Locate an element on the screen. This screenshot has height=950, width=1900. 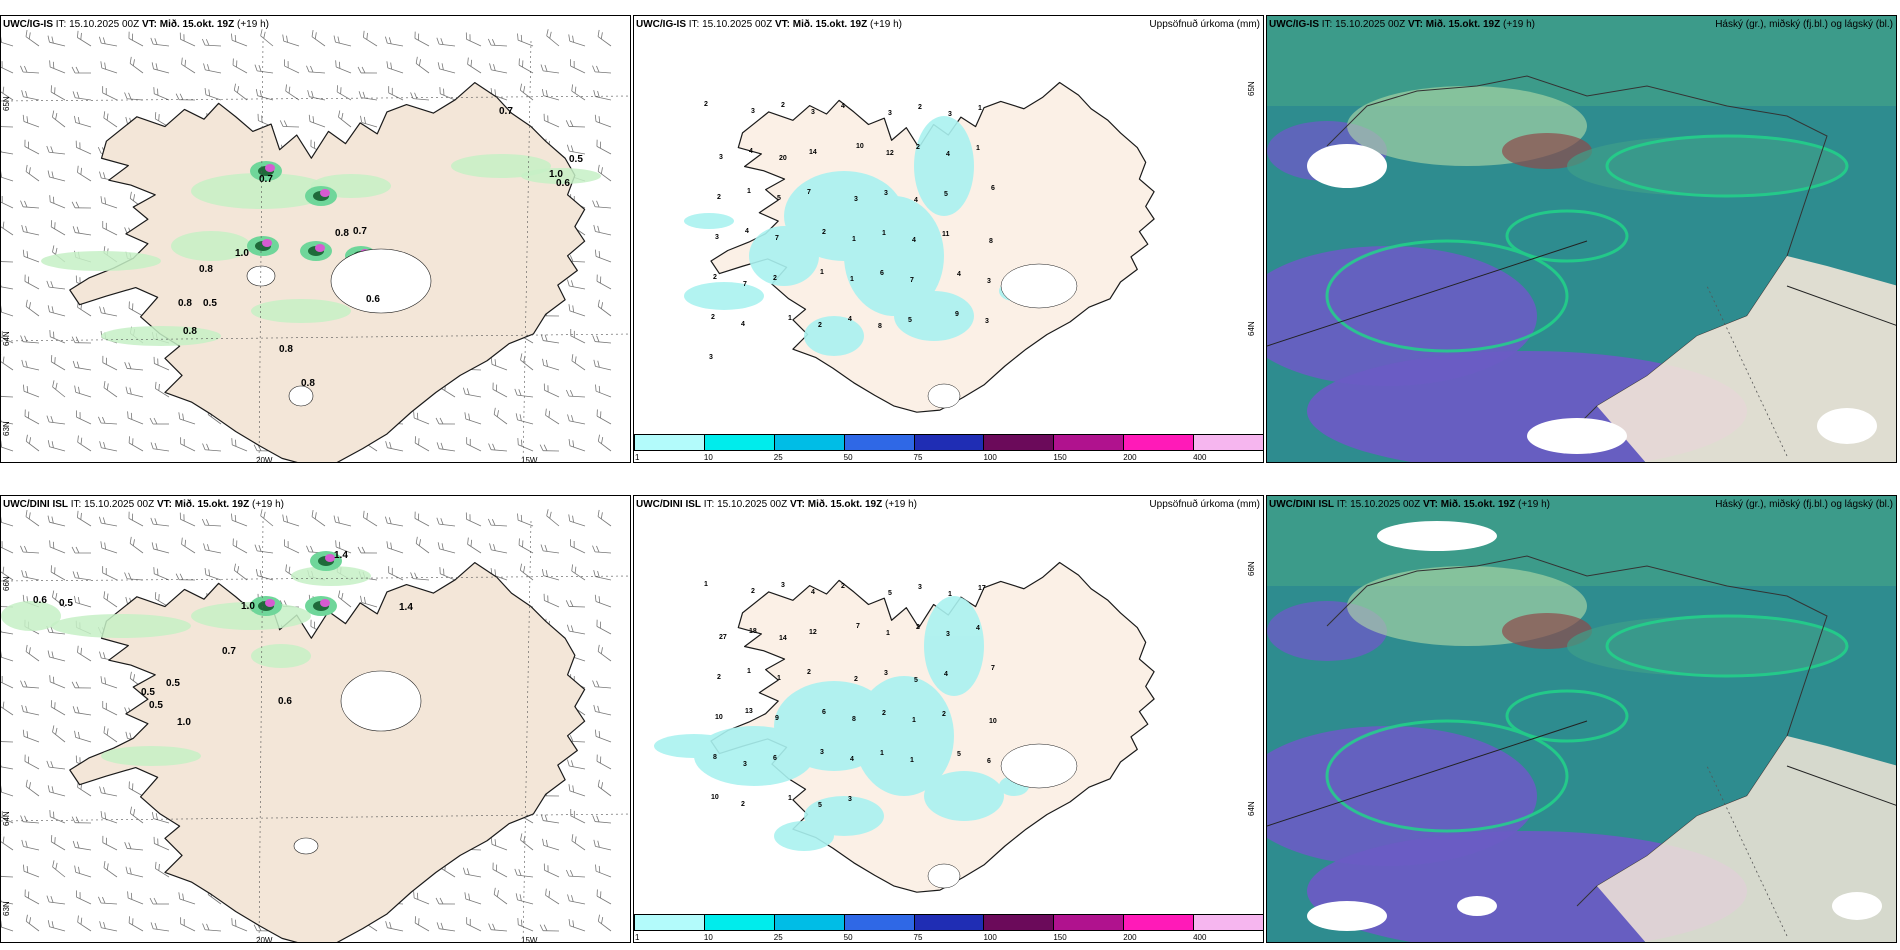
latitude-label: 66N is located at coordinates (6, 583).